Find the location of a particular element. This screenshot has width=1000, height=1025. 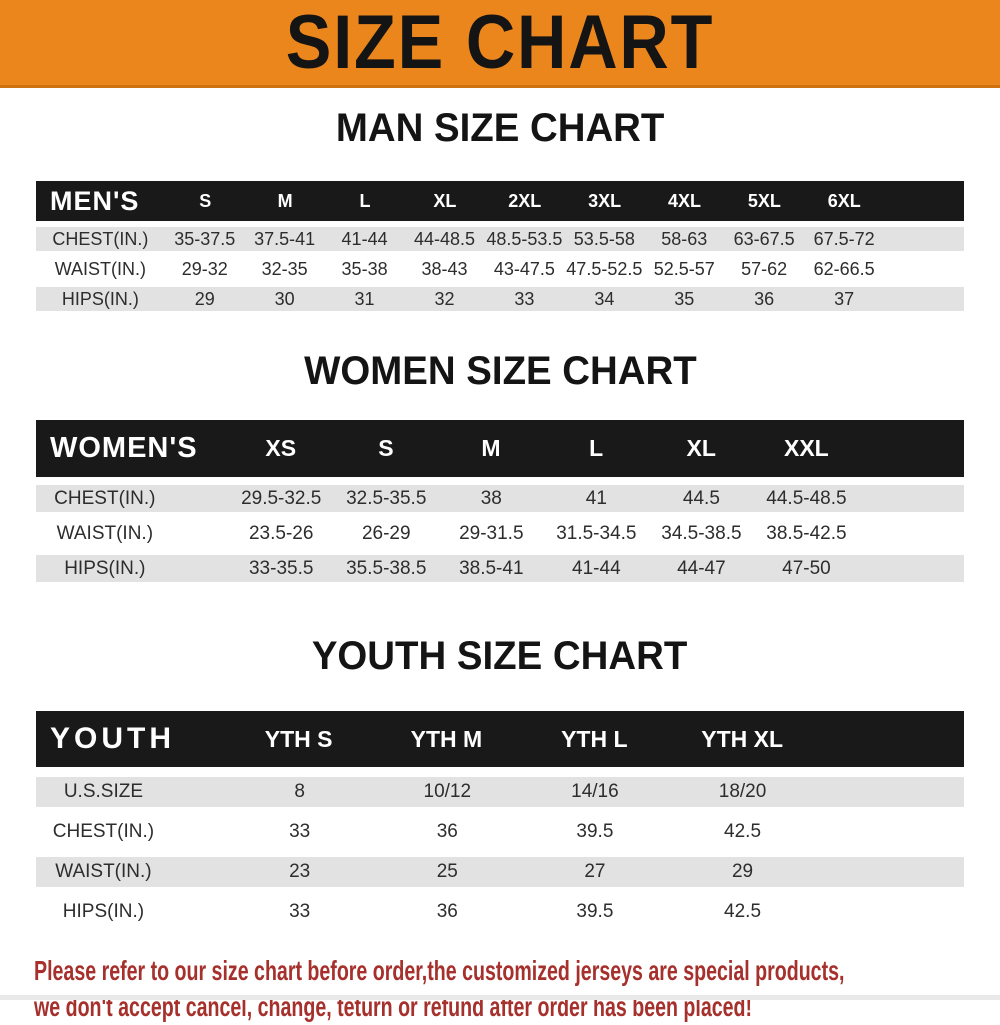

measure-value-cell: 32.5-35.5 is located at coordinates (386, 498).